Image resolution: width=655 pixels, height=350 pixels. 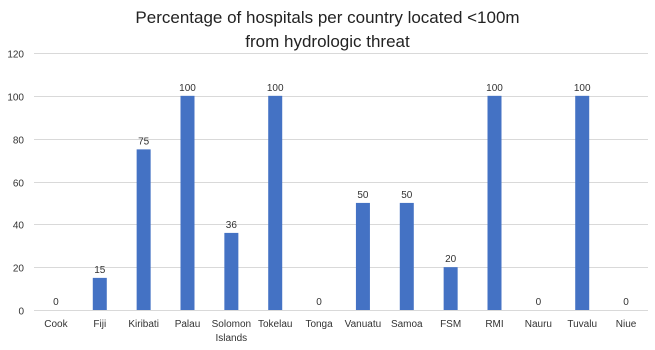 I want to click on x-tick-label-tuvalu: Tuvalu, so click(x=582, y=324).